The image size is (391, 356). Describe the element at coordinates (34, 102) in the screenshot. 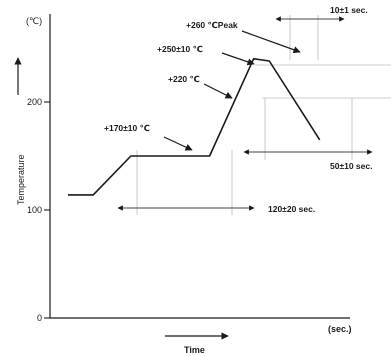

I see `y-tick-label: 200` at that location.